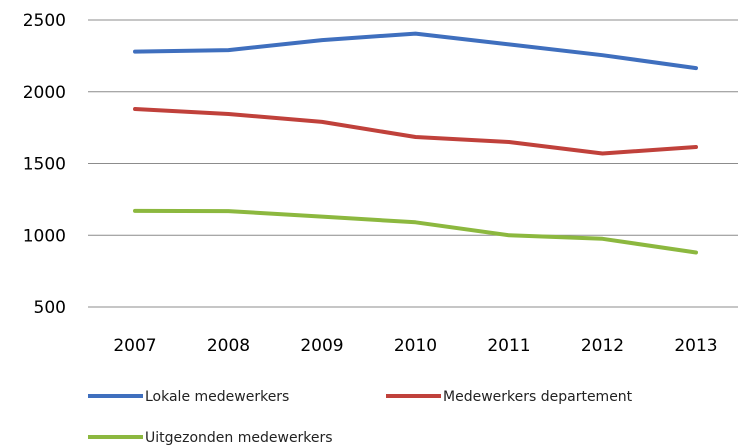 This screenshot has width=743, height=448. I want to click on x-tick-label: 2009, so click(321, 346).